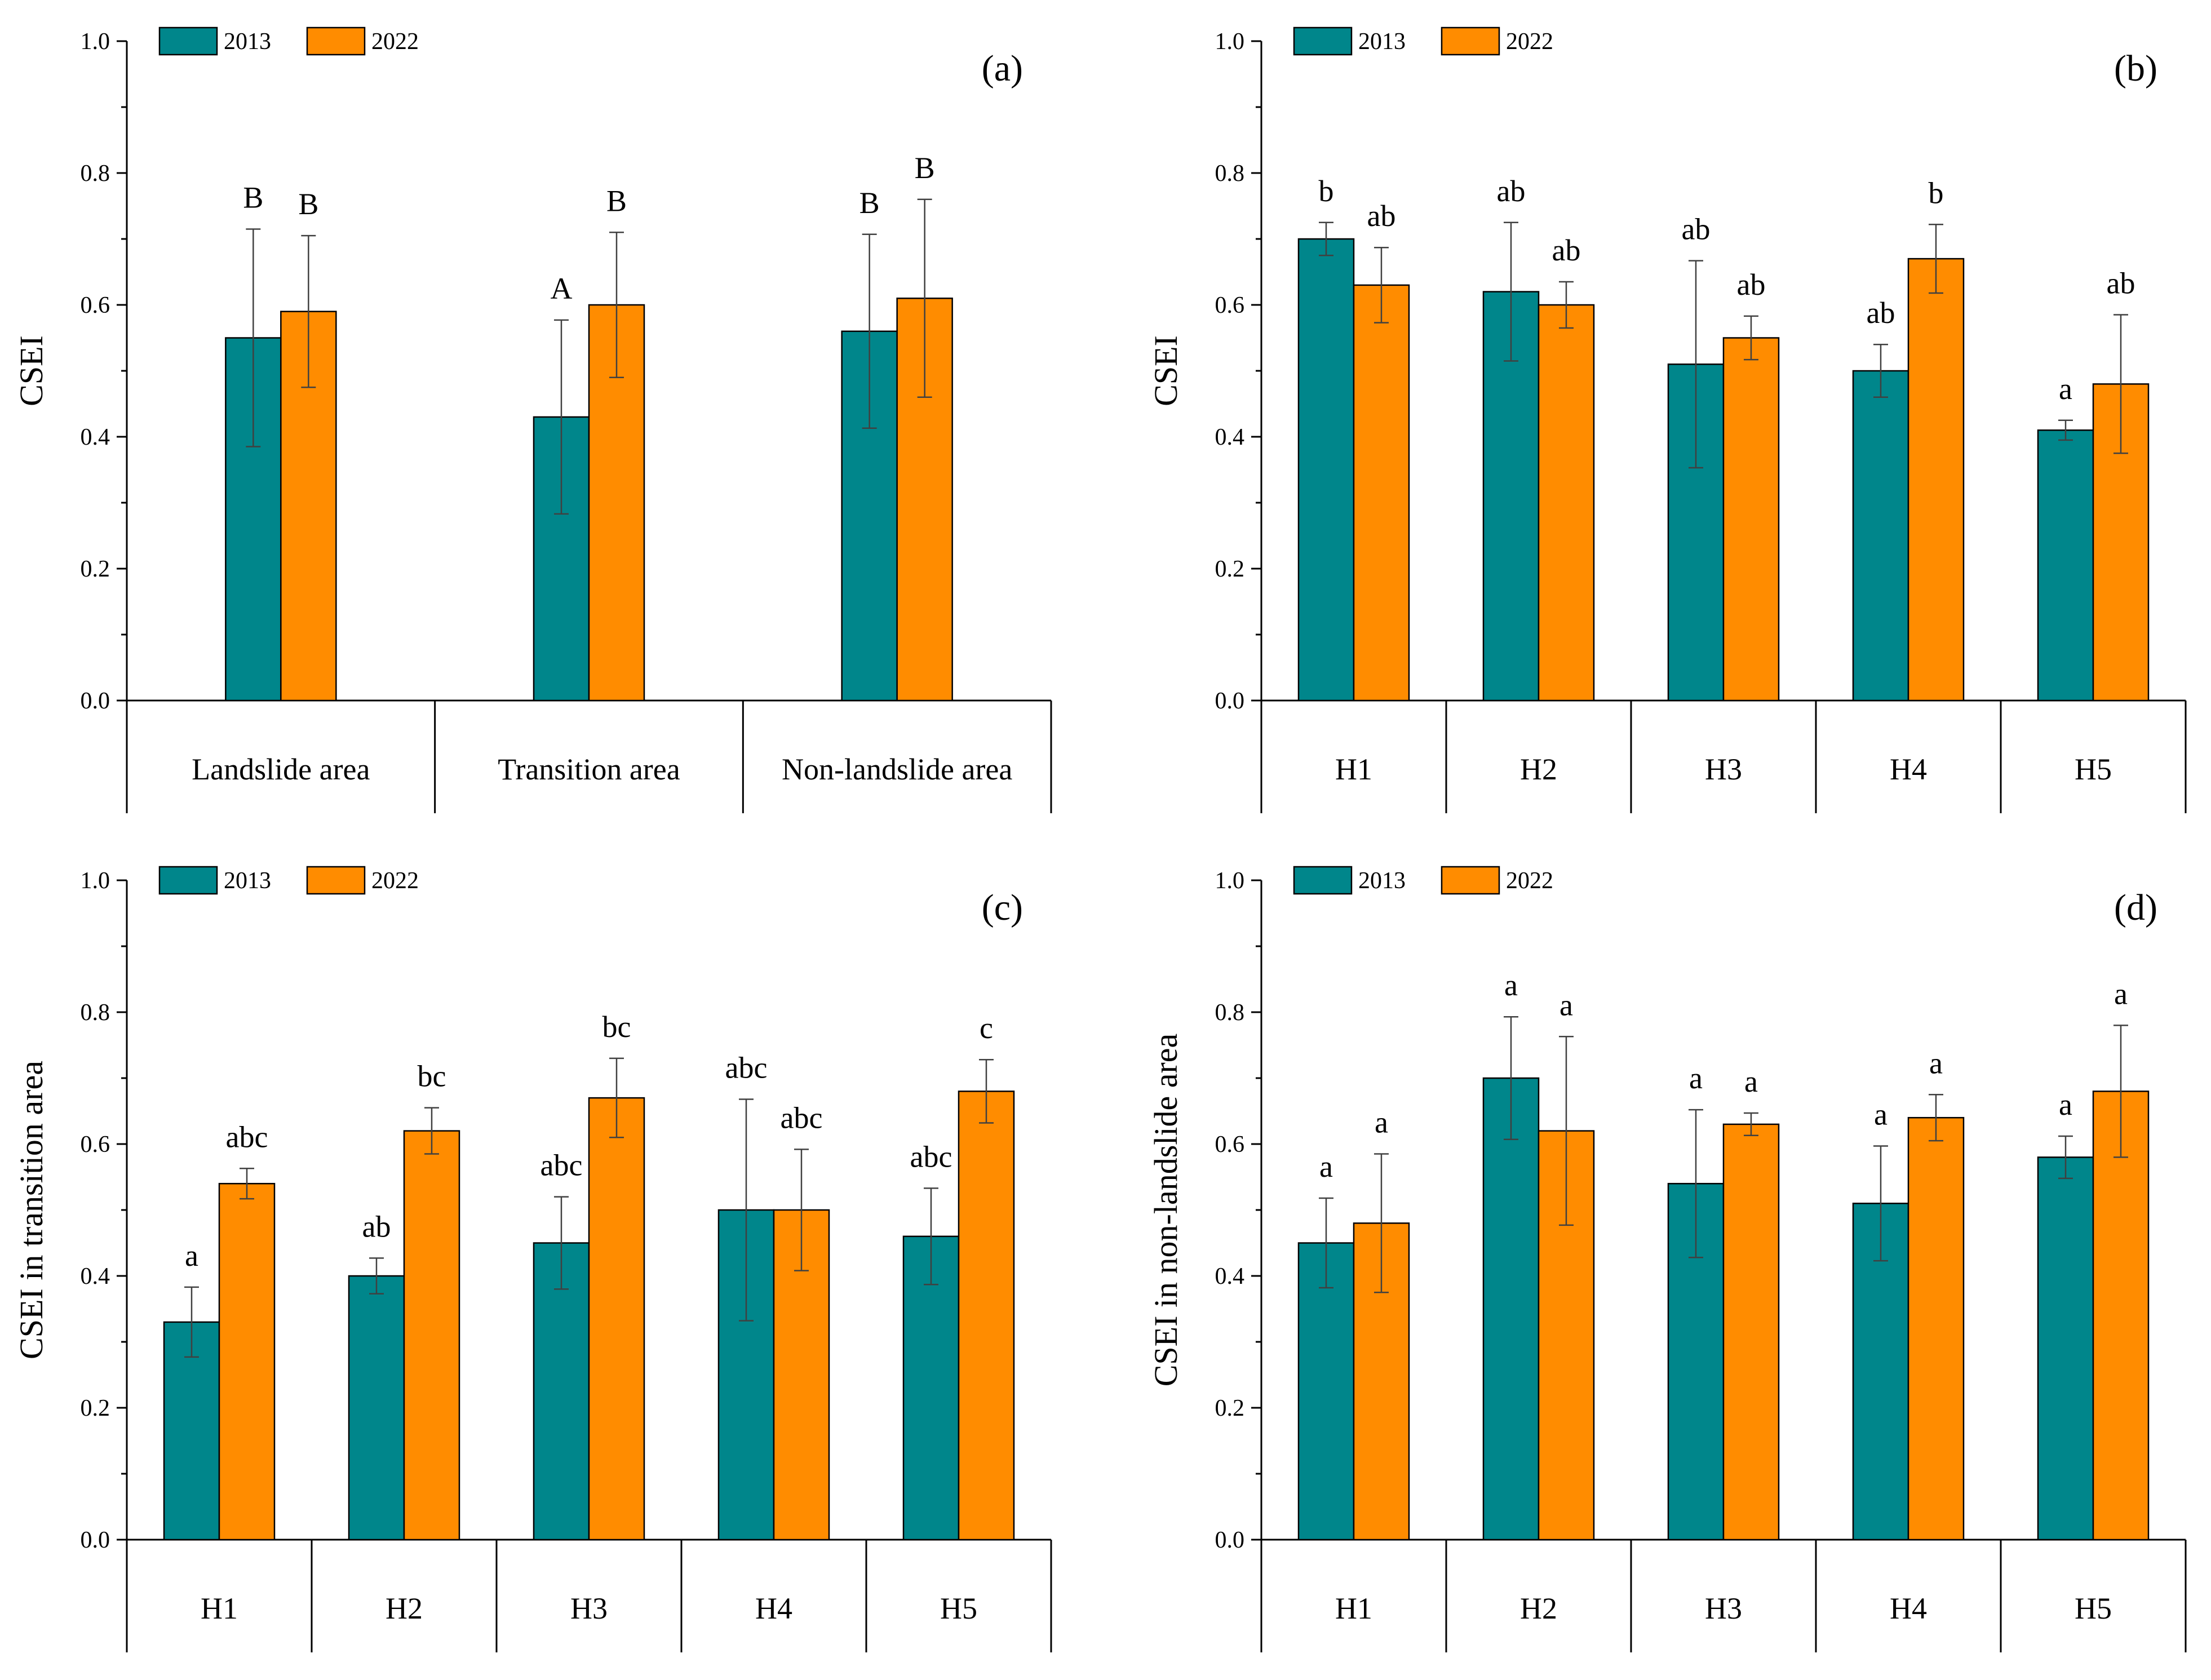 The height and width of the screenshot is (1680, 2211). Describe the element at coordinates (1230, 1145) in the screenshot. I see `y-tick-label: 0.6` at that location.